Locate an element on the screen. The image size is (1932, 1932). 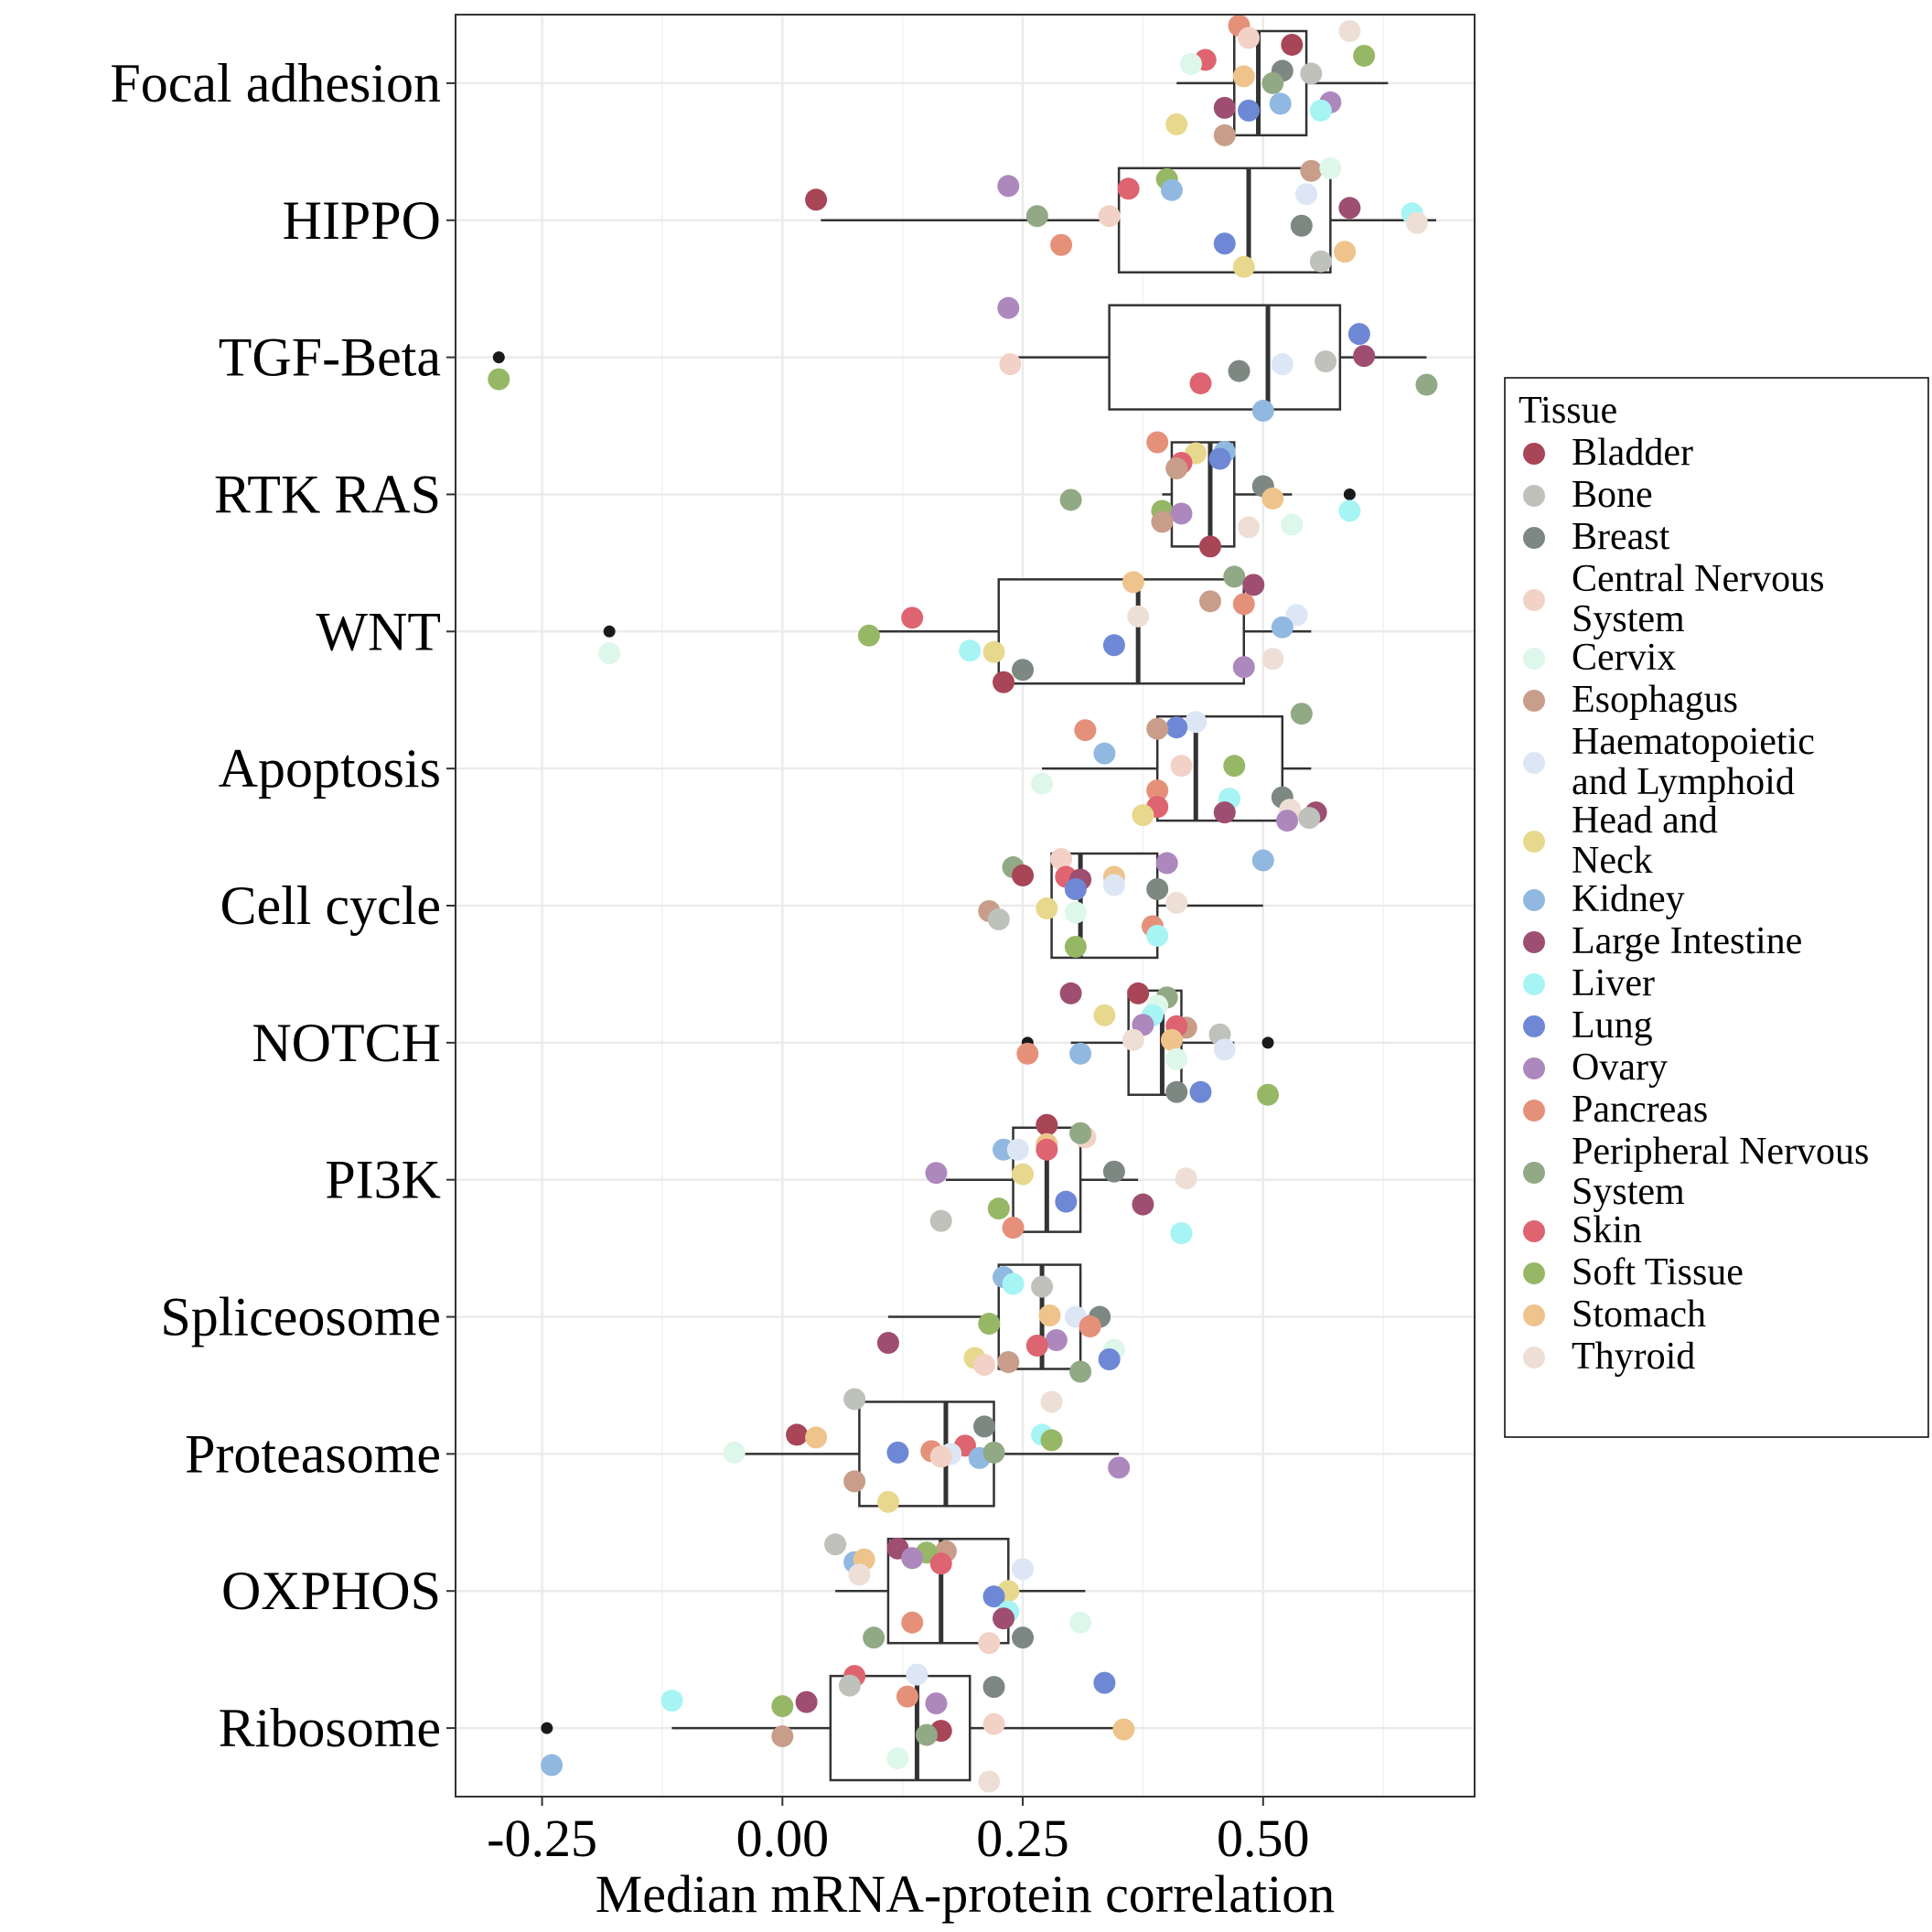
legend-title: Tissue is located at coordinates (1568, 411).